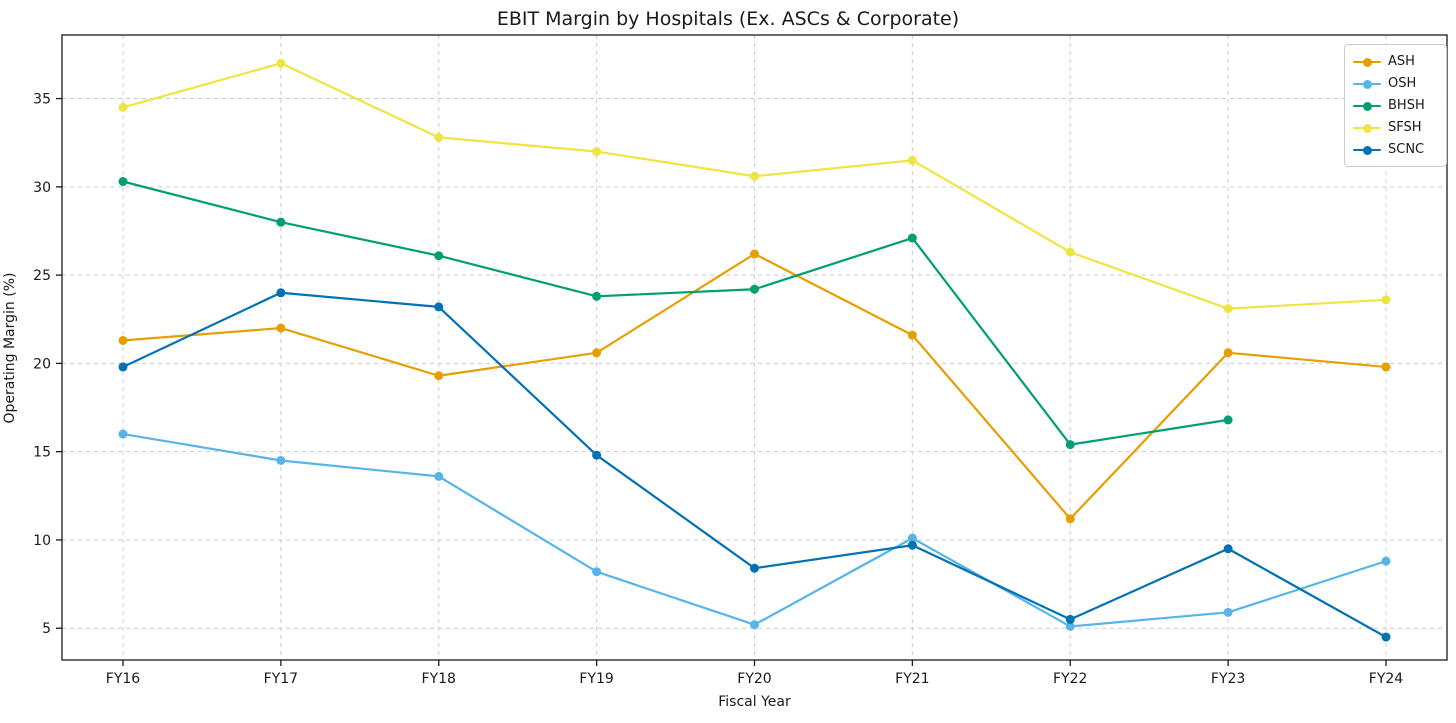  I want to click on x-tick-label: FY22, so click(1070, 679).